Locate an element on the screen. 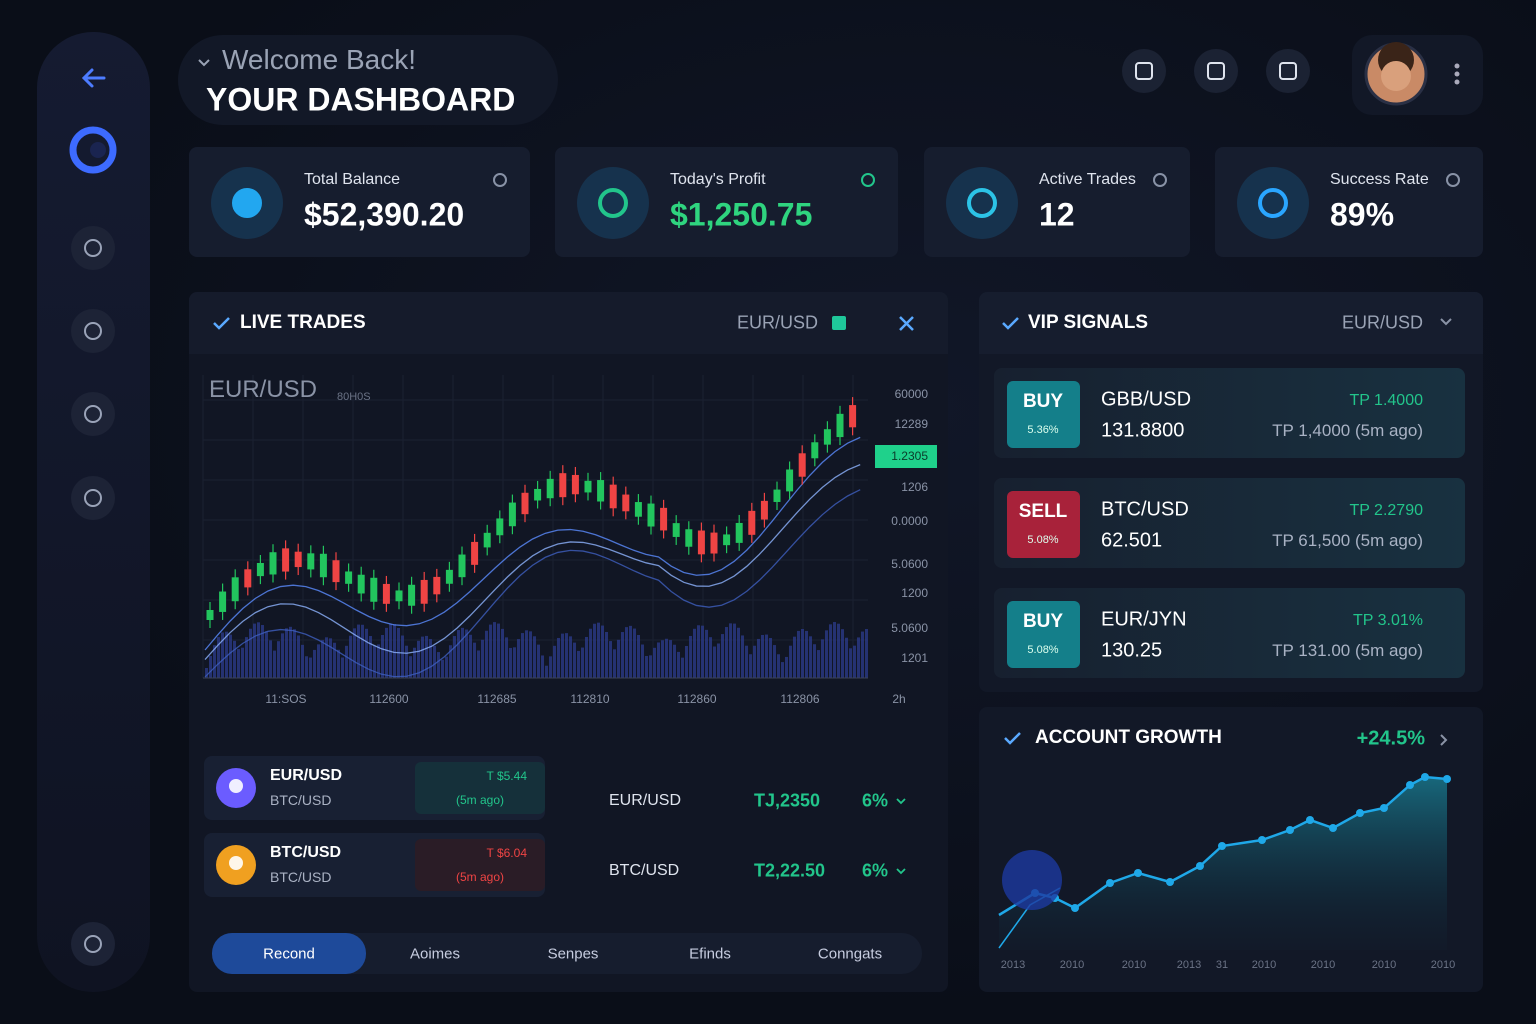  row-pct: 6% is located at coordinates (875, 870).